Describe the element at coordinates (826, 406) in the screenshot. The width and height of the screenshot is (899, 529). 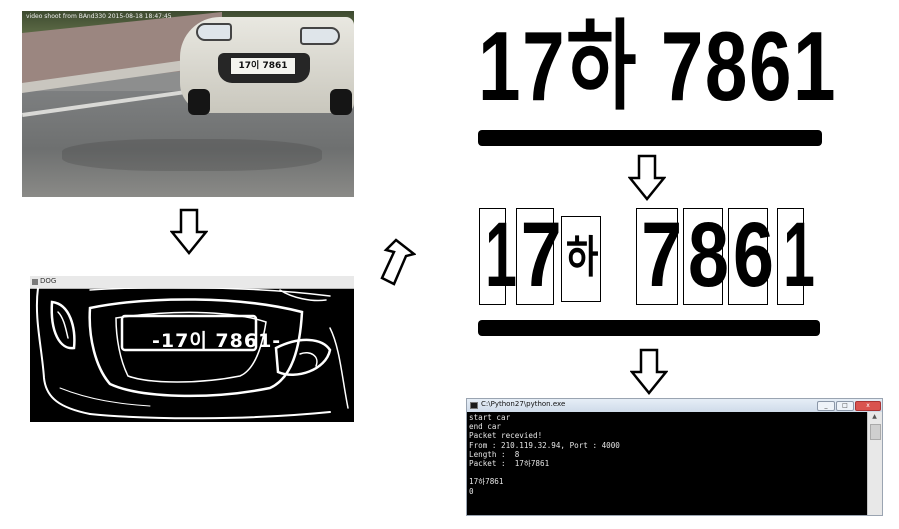
I see `minimize-button: _` at that location.